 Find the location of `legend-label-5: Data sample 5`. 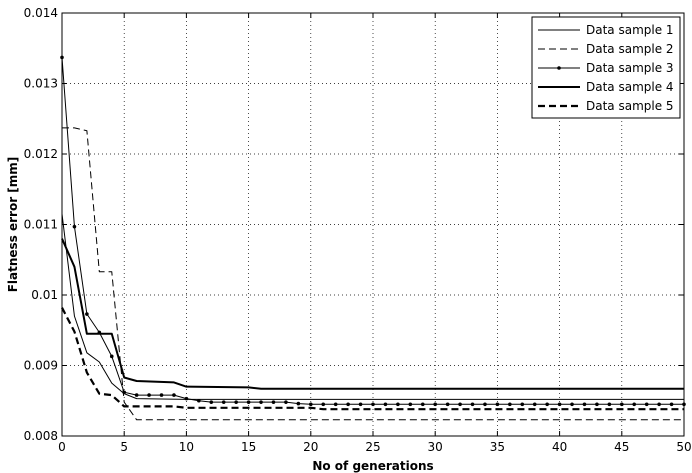

legend-label-5: Data sample 5 is located at coordinates (630, 106).